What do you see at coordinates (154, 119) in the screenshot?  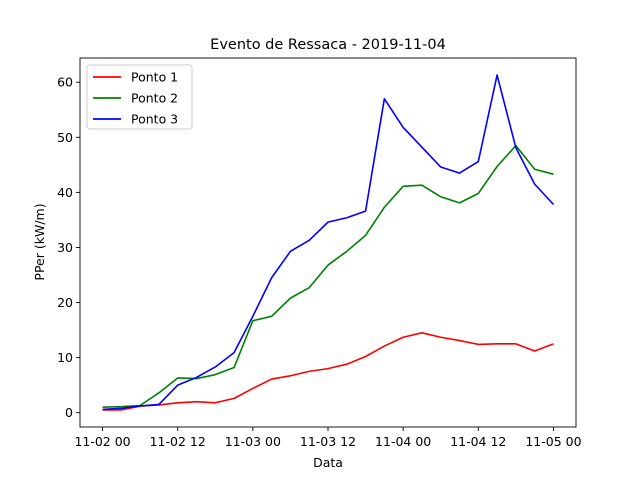 I see `legend-label-3: Ponto 3` at bounding box center [154, 119].